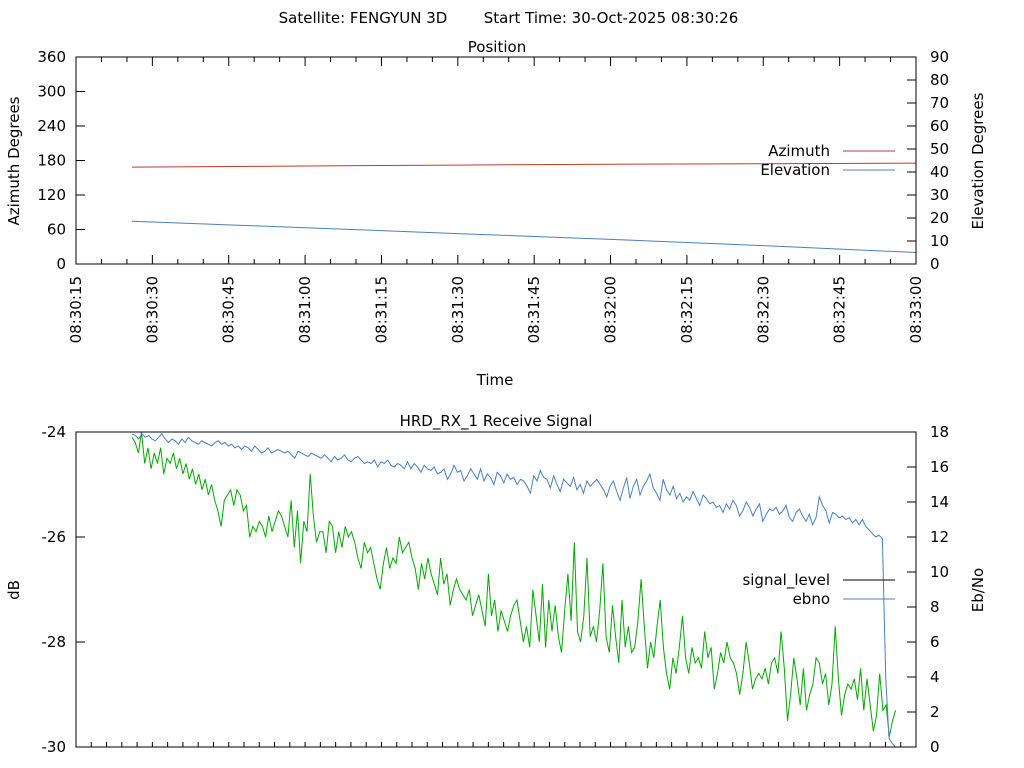 The width and height of the screenshot is (1024, 768). Describe the element at coordinates (939, 589) in the screenshot. I see `signal-y2-tick-labels: 0 2 4 6 8 10 12 14 16 18` at that location.